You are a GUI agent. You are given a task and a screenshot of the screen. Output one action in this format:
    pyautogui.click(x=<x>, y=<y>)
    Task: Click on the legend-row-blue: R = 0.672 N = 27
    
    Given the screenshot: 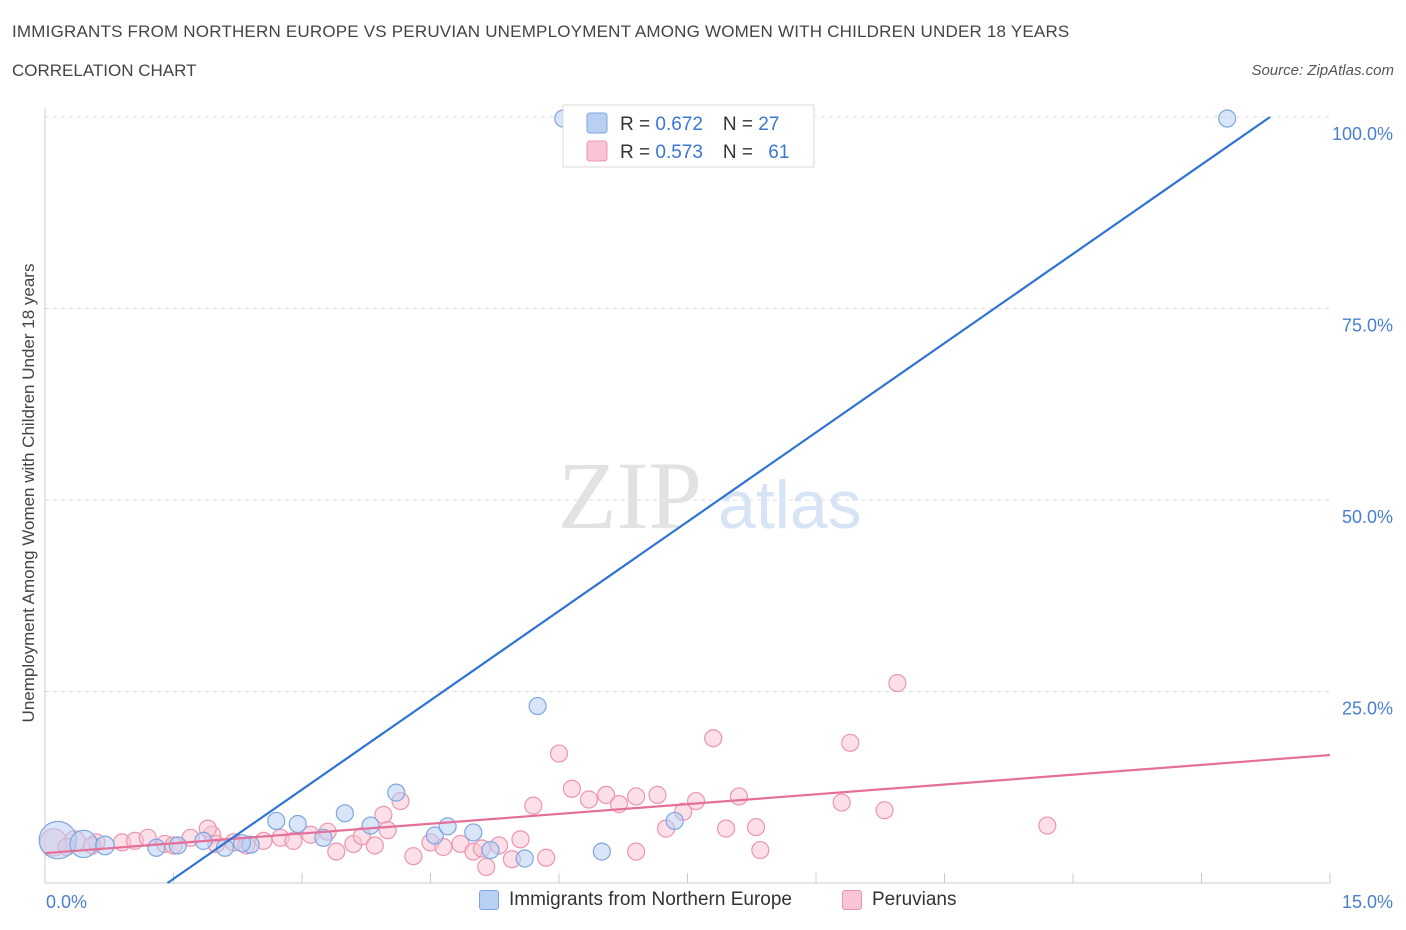 What is the action you would take?
    pyautogui.click(x=699, y=124)
    